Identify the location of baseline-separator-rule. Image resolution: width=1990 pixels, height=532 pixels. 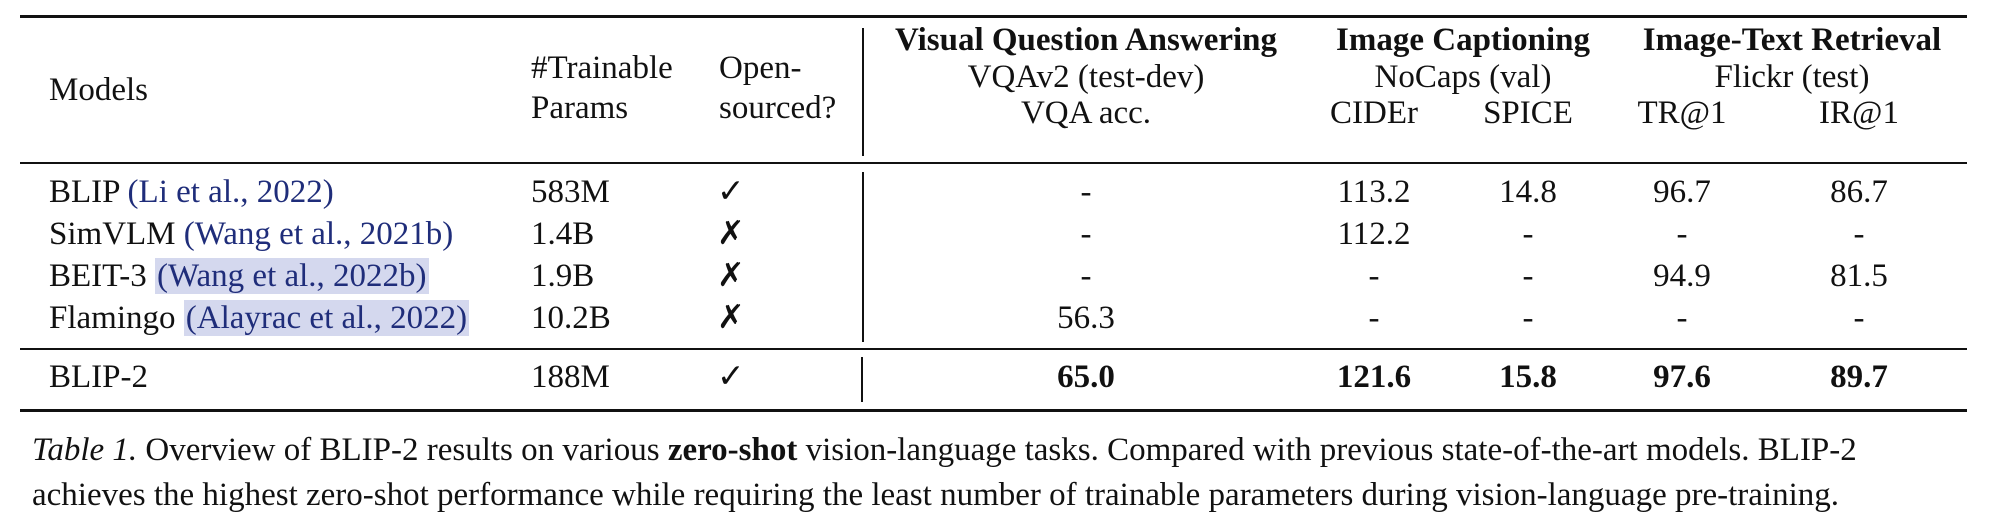
(993, 349).